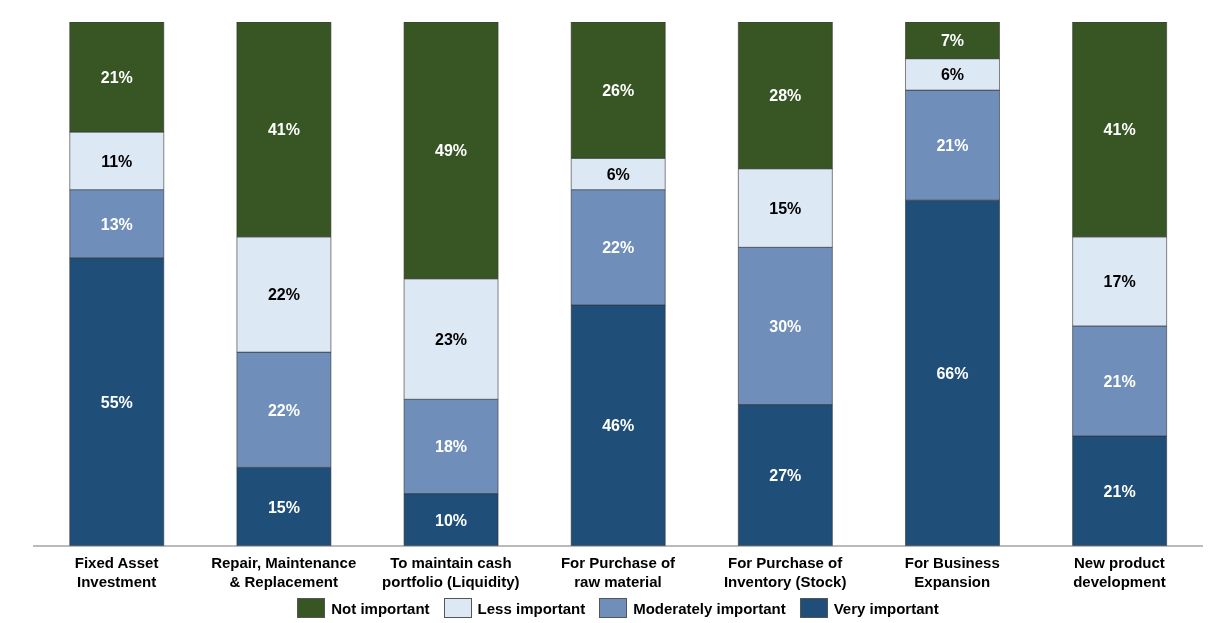  What do you see at coordinates (785, 326) in the screenshot?
I see `data-label: 30%` at bounding box center [785, 326].